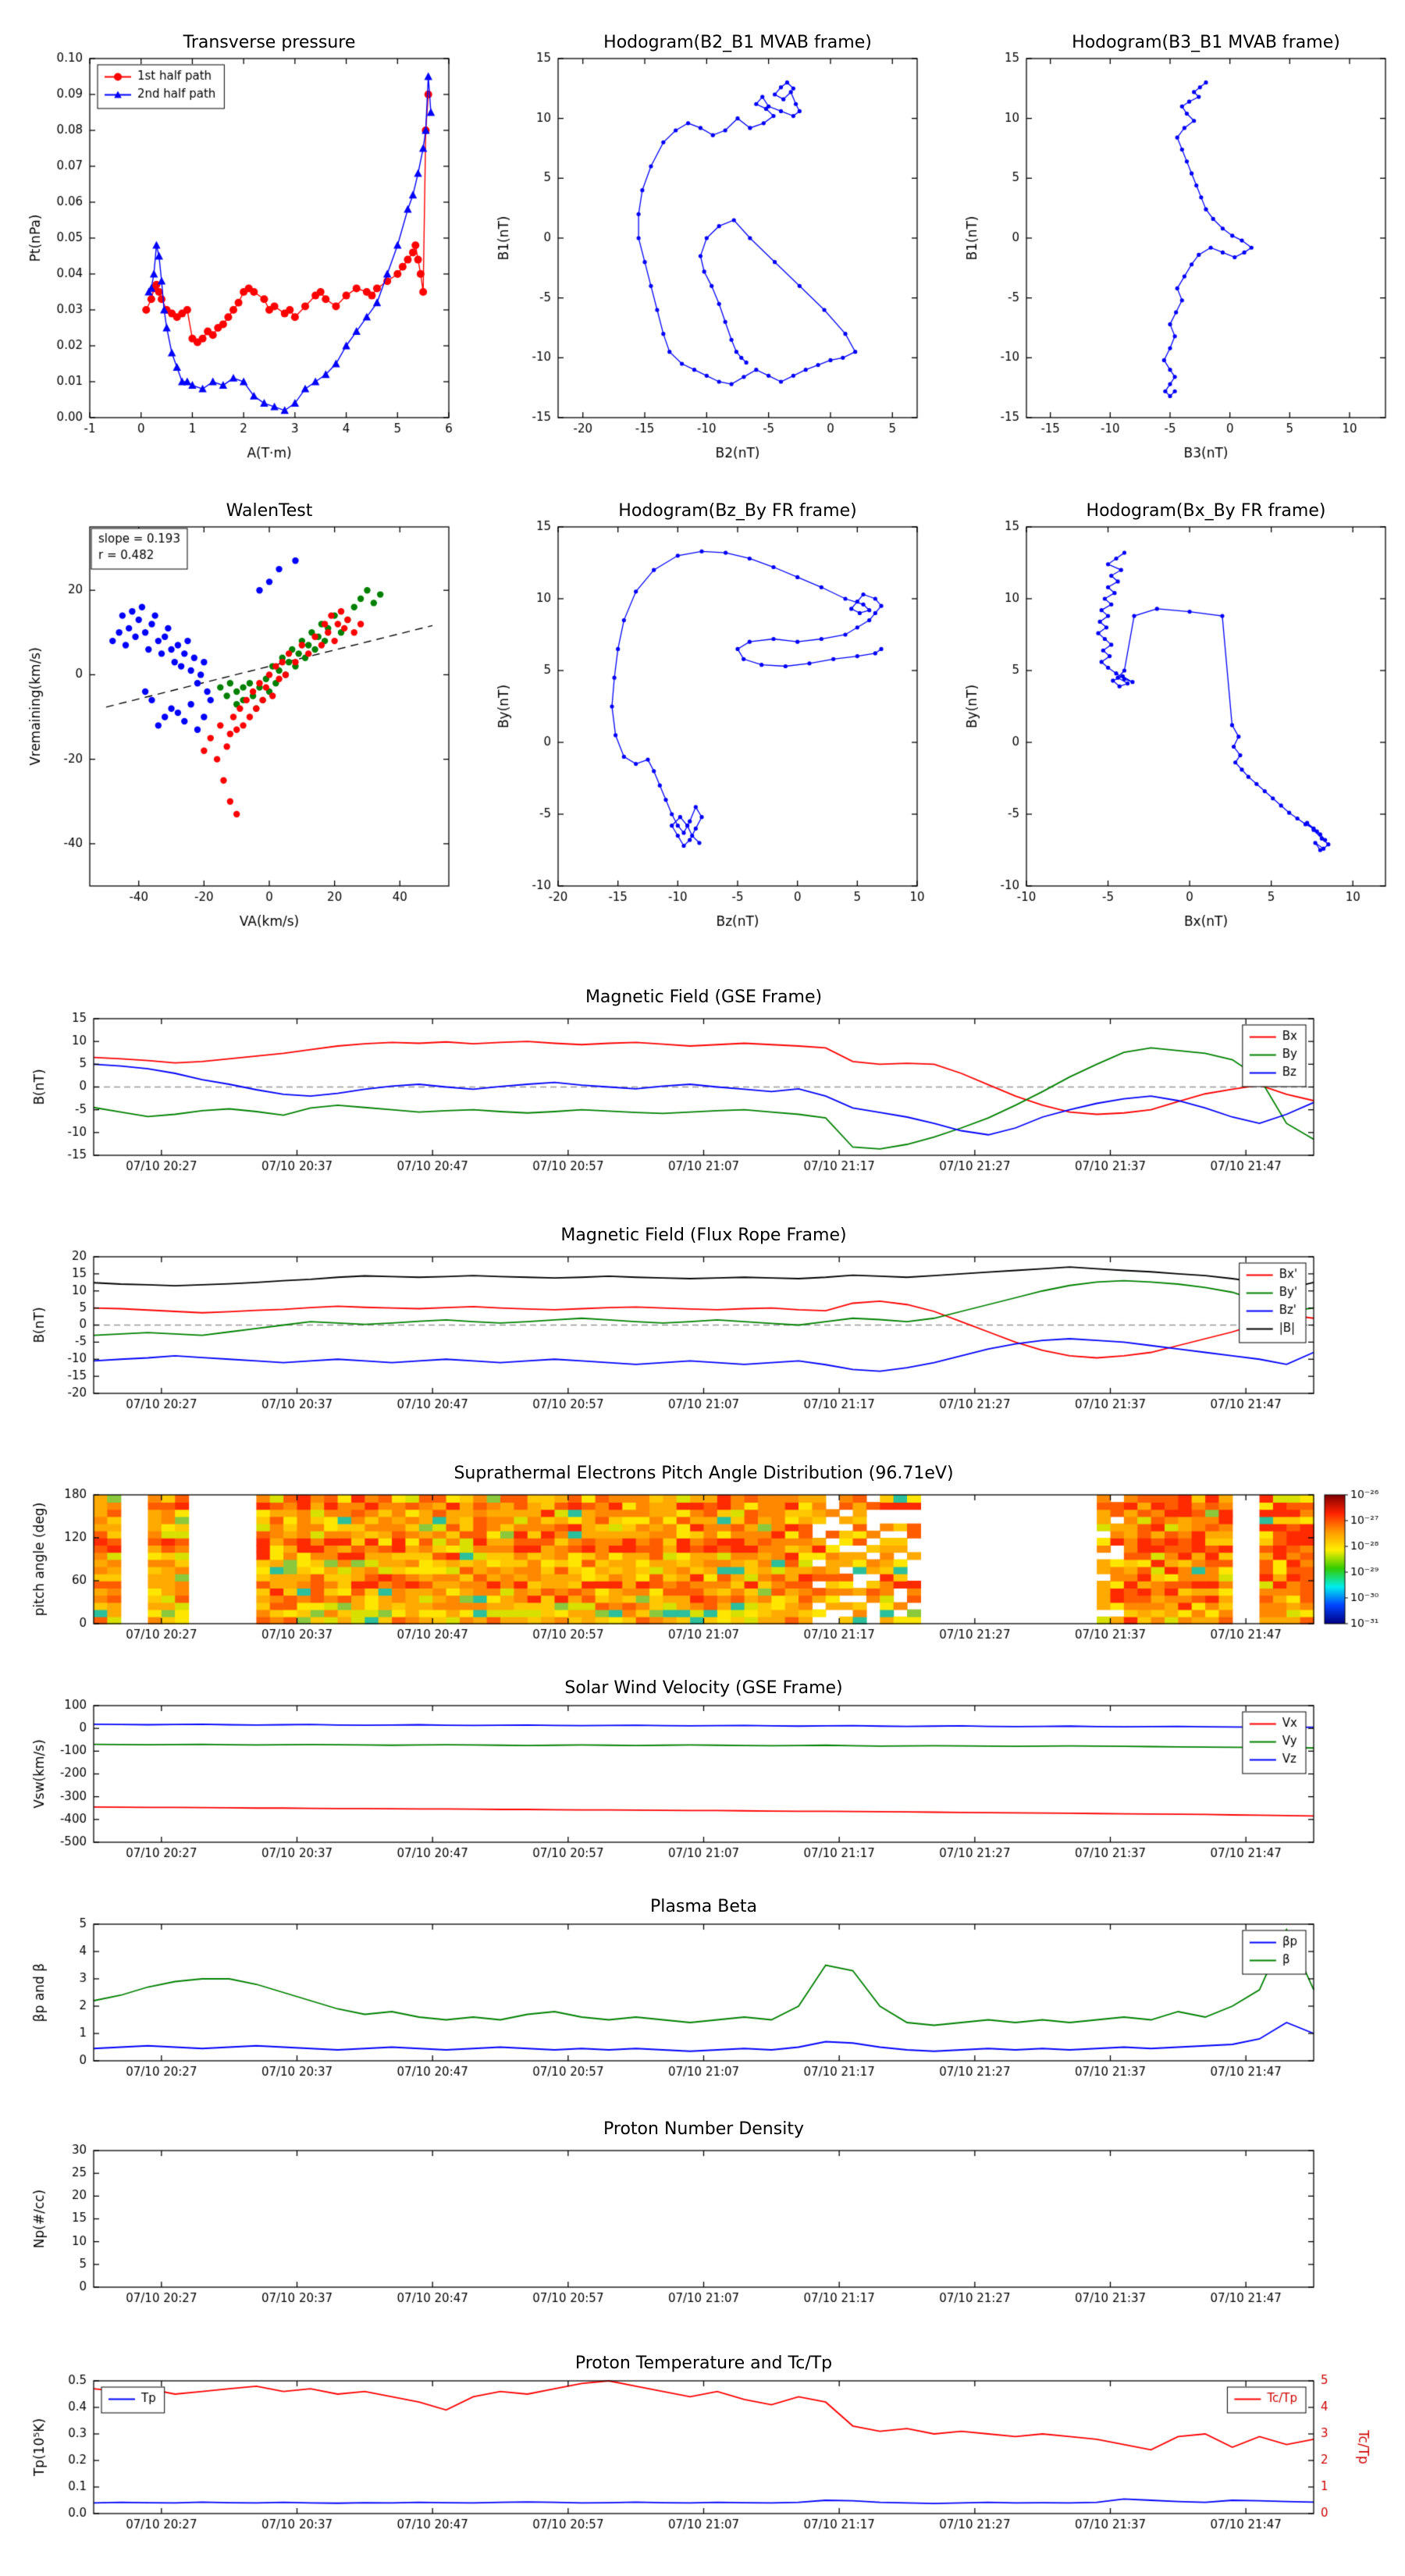 Image resolution: width=1405 pixels, height=2576 pixels. I want to click on plasma-beta-canvas, so click(703, 1992).